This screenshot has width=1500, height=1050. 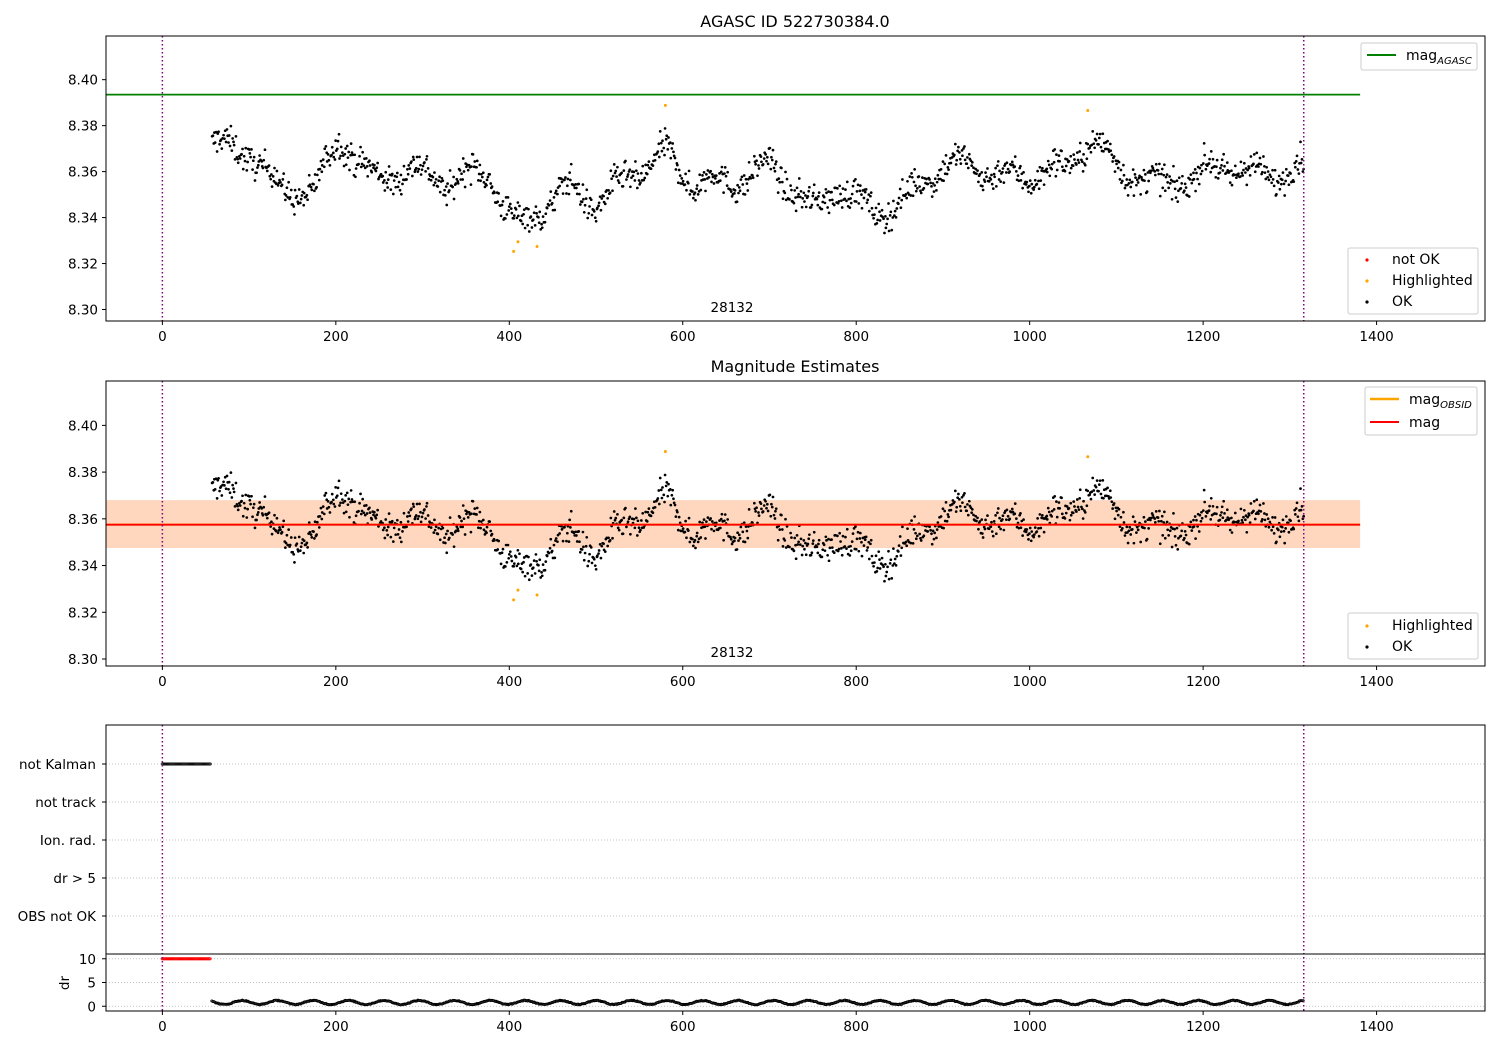 What do you see at coordinates (83, 265) in the screenshot?
I see `y-tick-label: 8.32` at bounding box center [83, 265].